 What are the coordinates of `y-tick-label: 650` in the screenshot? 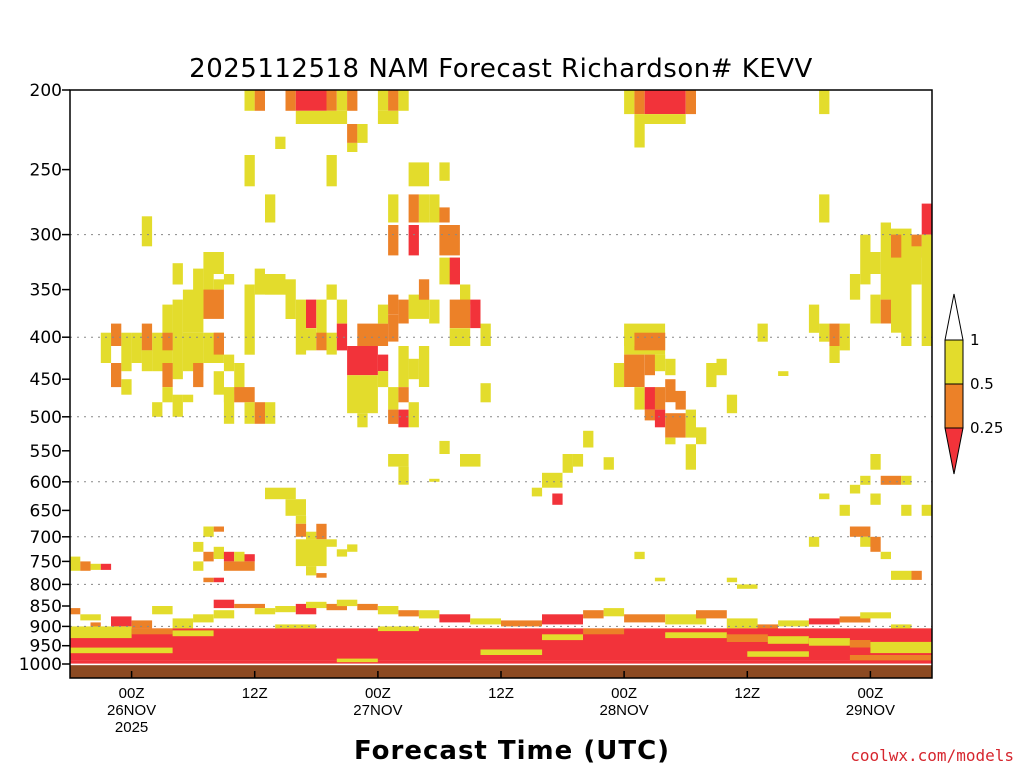 It's located at (46, 511).